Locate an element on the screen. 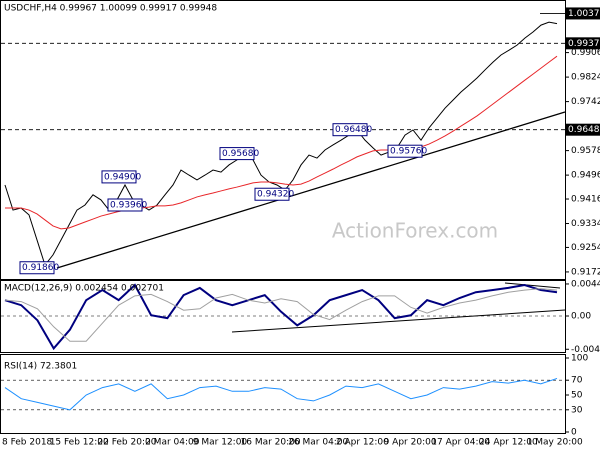 Image resolution: width=600 pixels, height=450 pixels. annotation-label: 0.95760 is located at coordinates (408, 152).